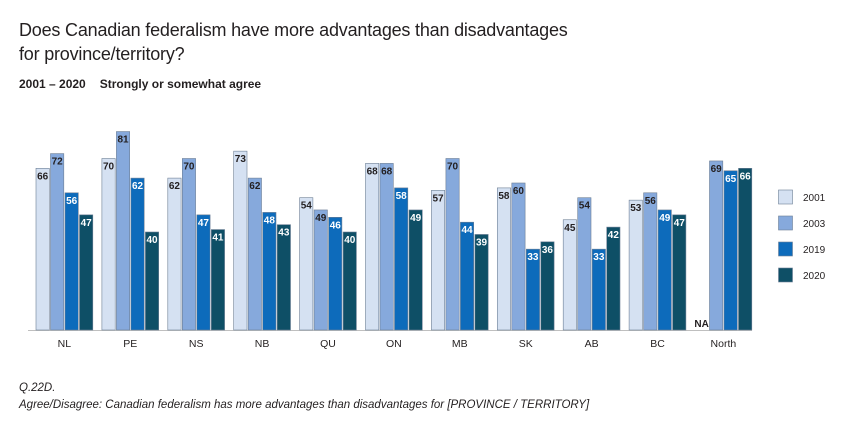  I want to click on bar-pe-2020, so click(152, 281).